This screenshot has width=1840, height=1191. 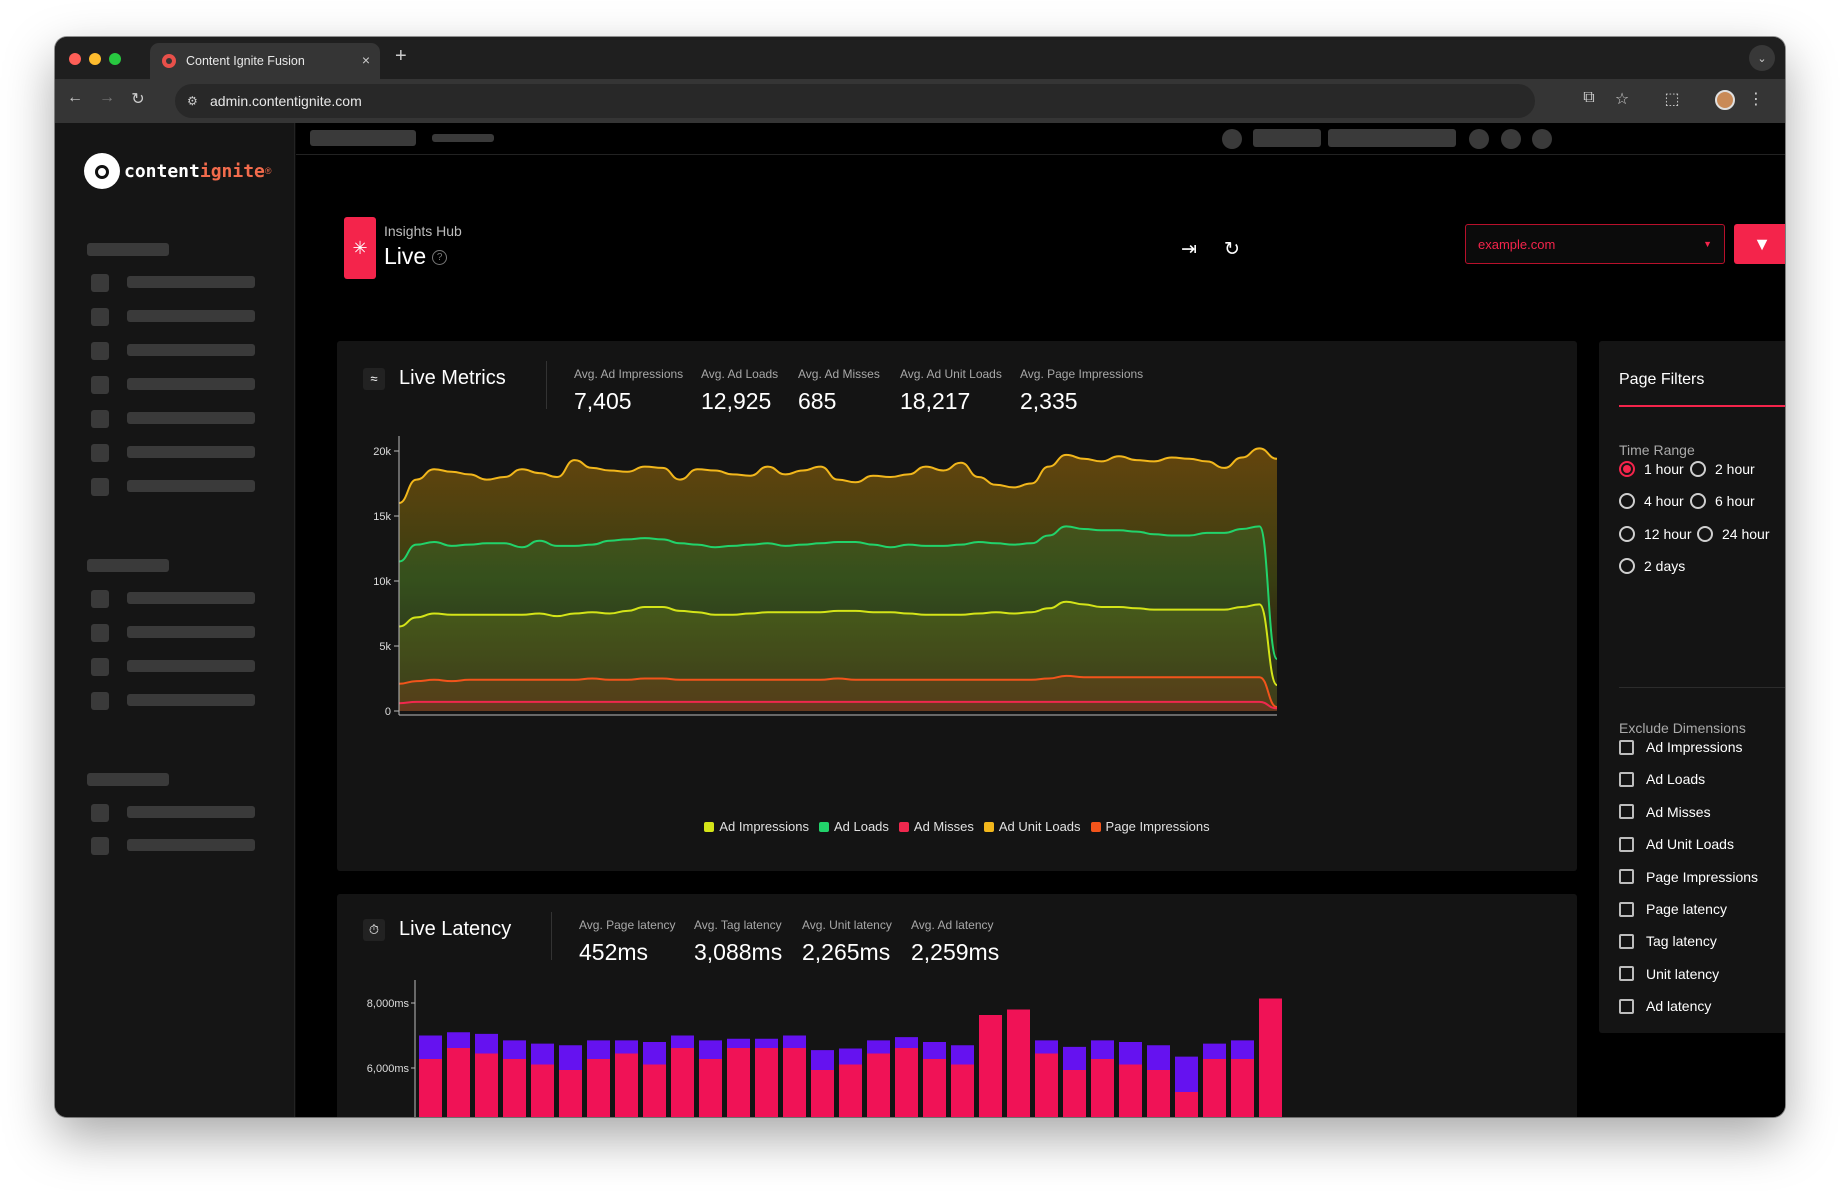 What do you see at coordinates (75, 97) in the screenshot?
I see `back-arrow-icon: ←` at bounding box center [75, 97].